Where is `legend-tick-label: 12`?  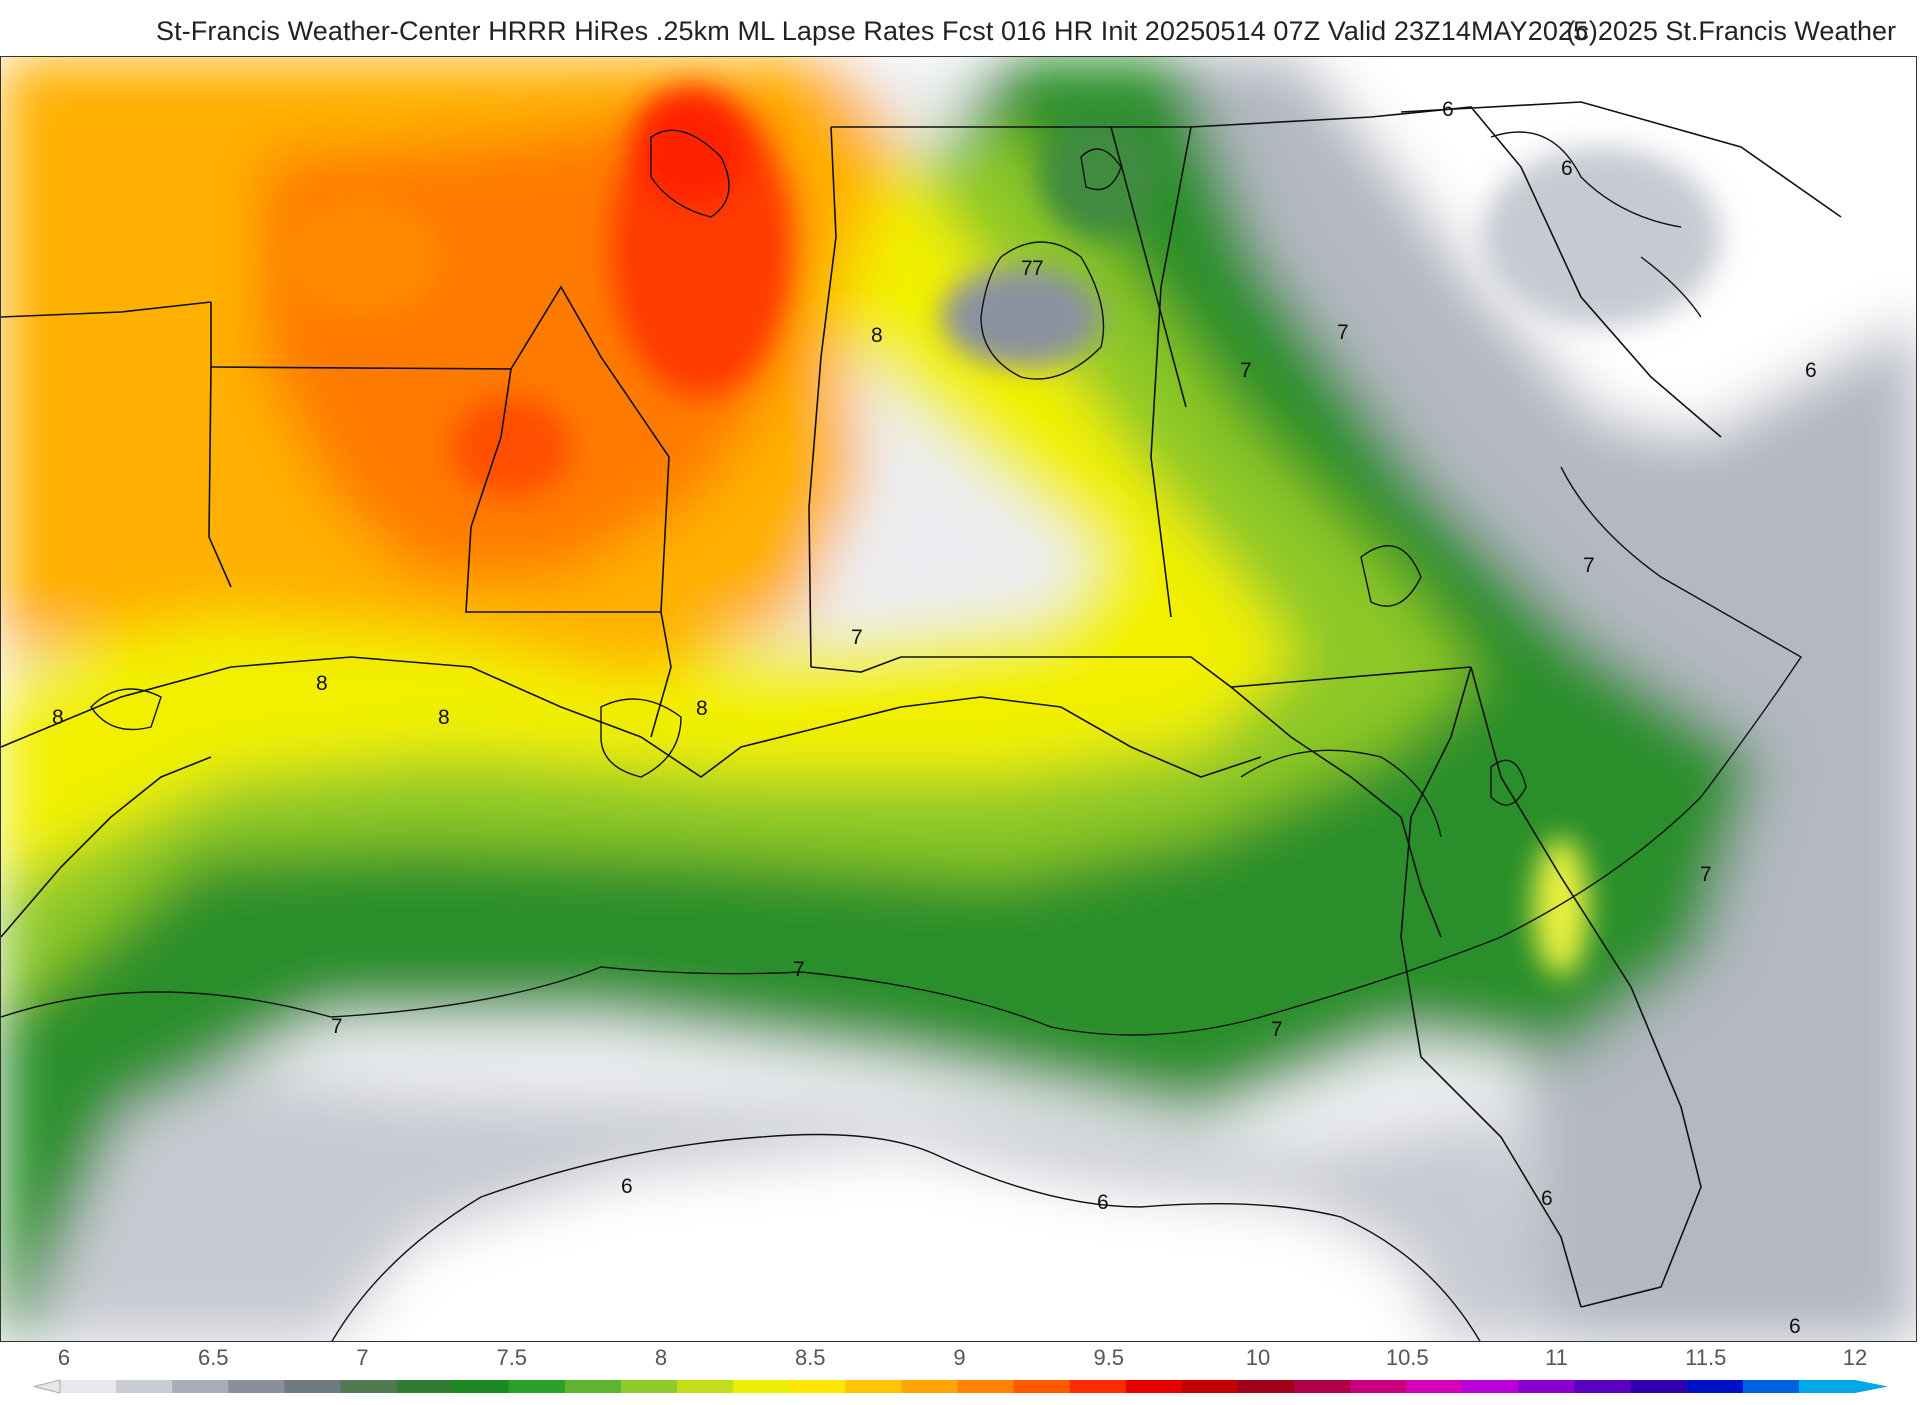
legend-tick-label: 12 is located at coordinates (1855, 1357).